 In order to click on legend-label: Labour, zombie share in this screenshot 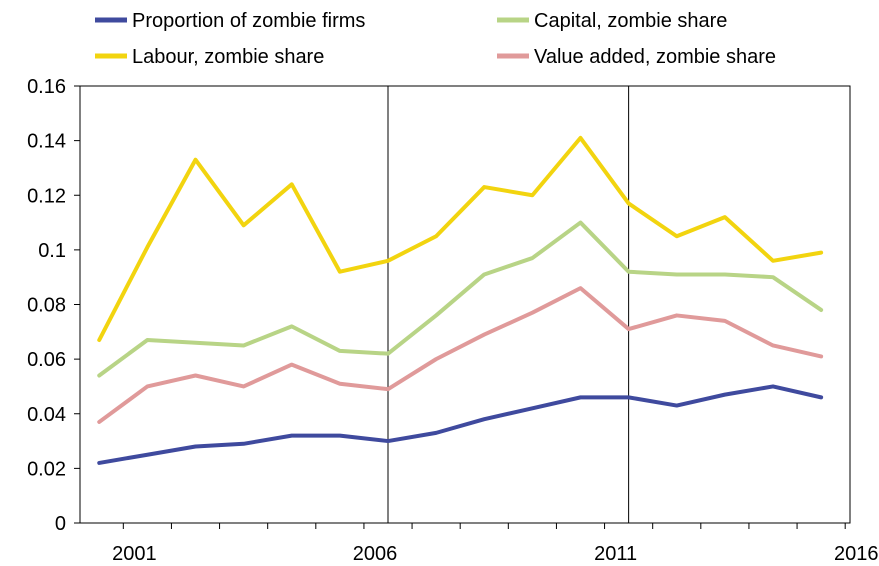, I will do `click(228, 57)`.